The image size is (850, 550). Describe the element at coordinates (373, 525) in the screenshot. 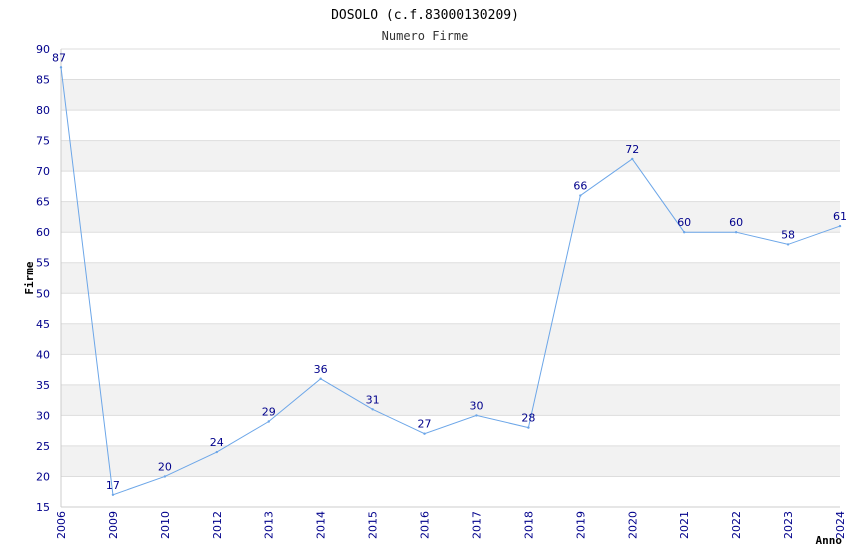

I see `x-tick-label: 2015` at that location.